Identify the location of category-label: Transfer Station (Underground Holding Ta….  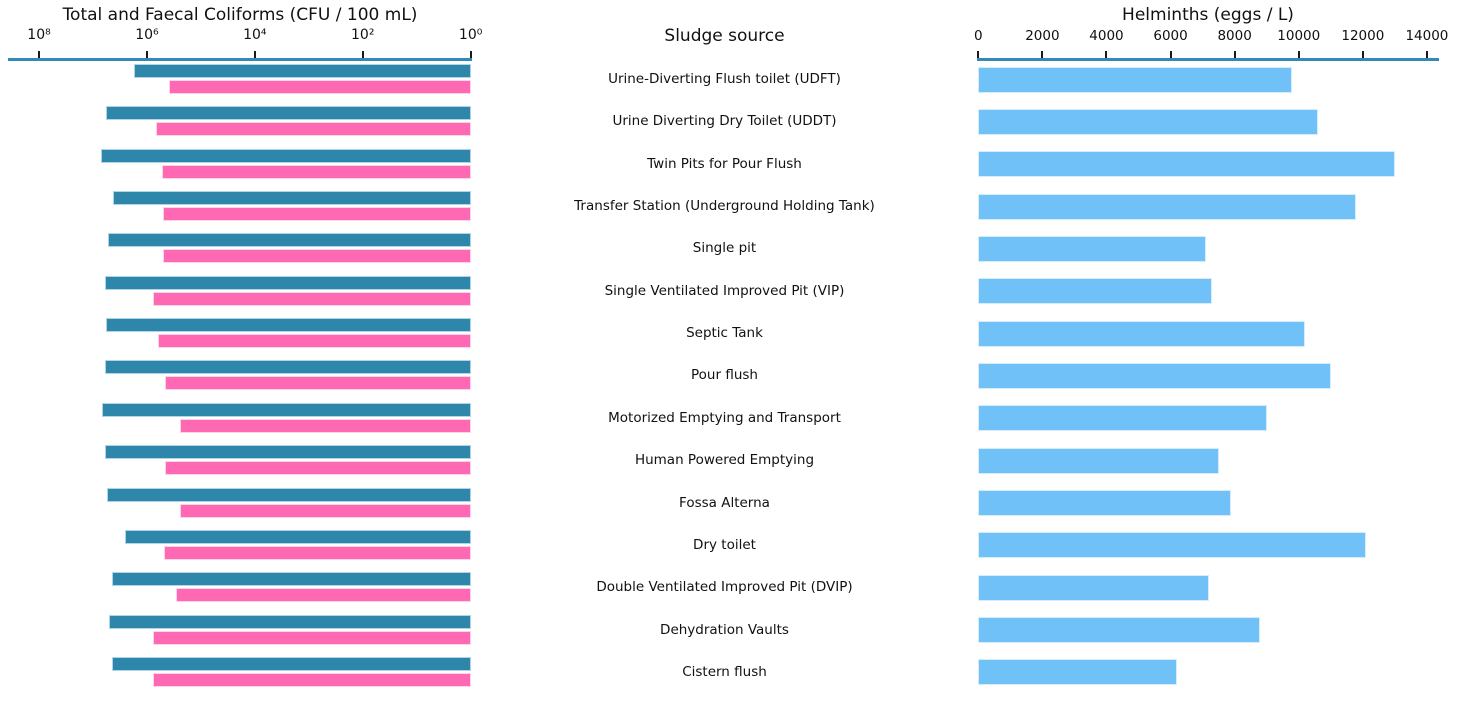
(724, 206).